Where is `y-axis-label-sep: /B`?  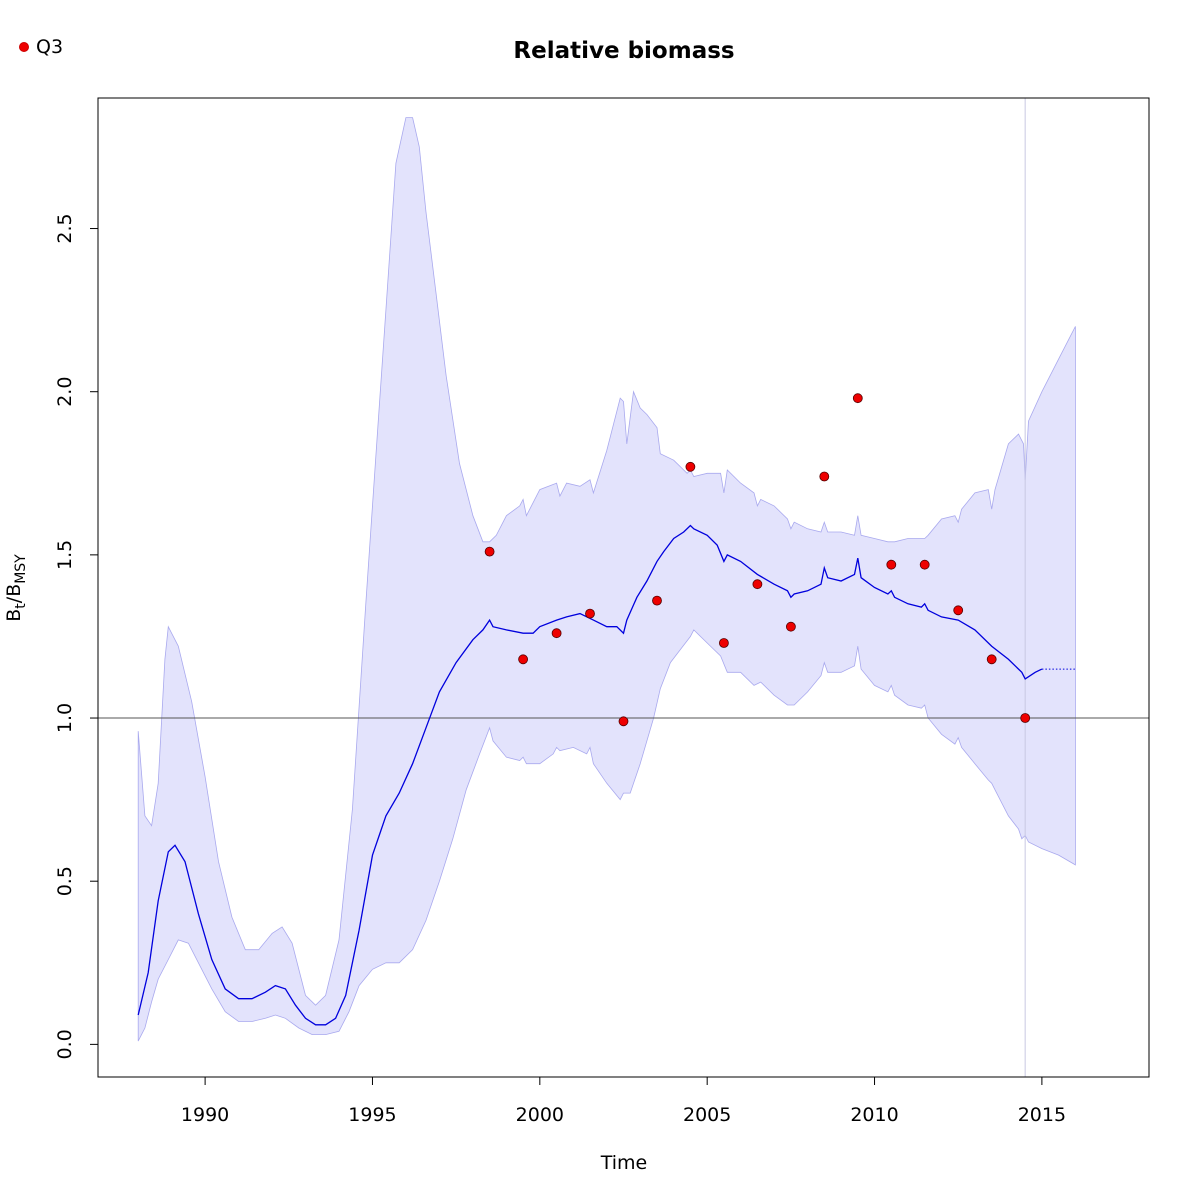 y-axis-label-sep: /B is located at coordinates (14, 593).